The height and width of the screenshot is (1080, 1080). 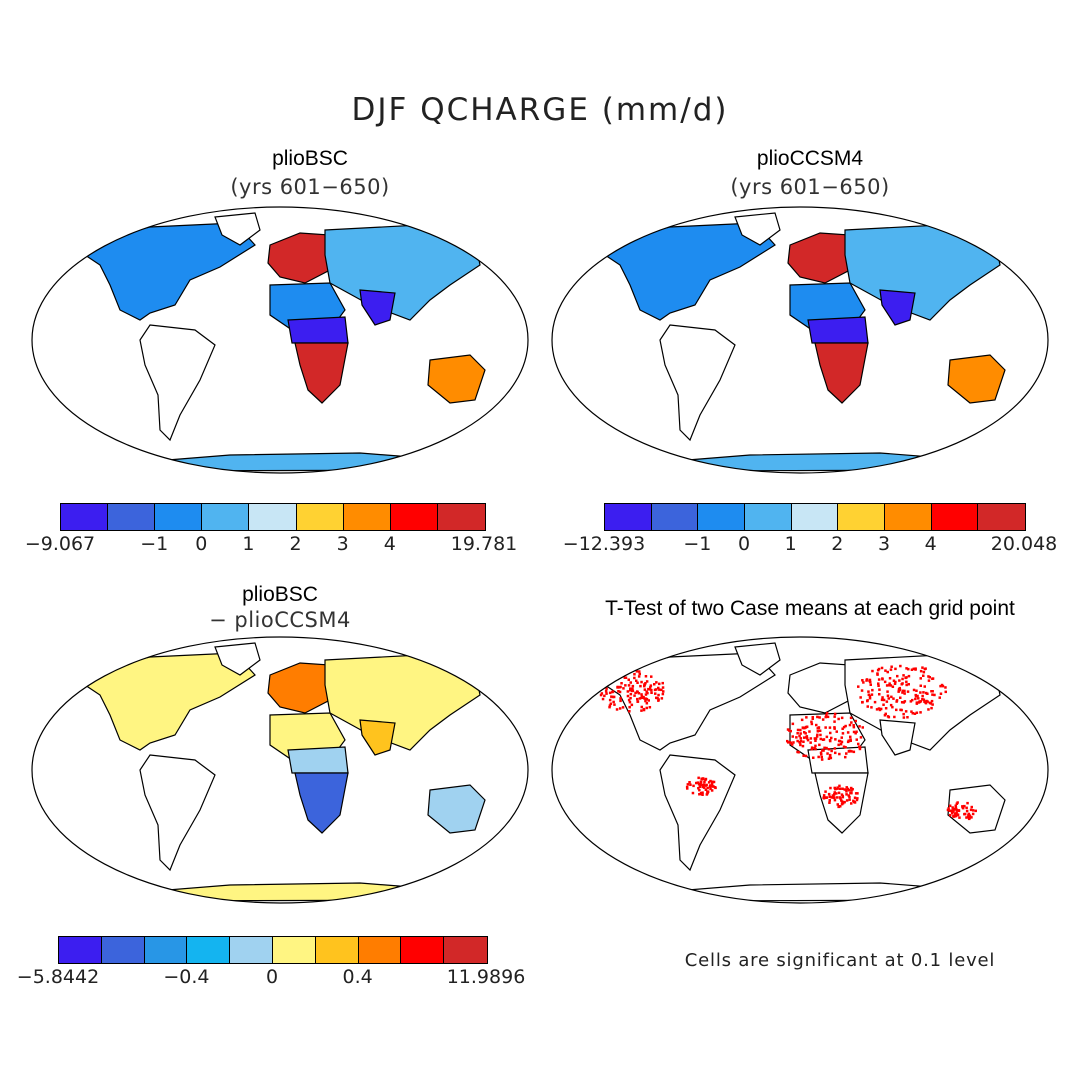 What do you see at coordinates (790, 544) in the screenshot?
I see `colorbar-tick-label: 1` at bounding box center [790, 544].